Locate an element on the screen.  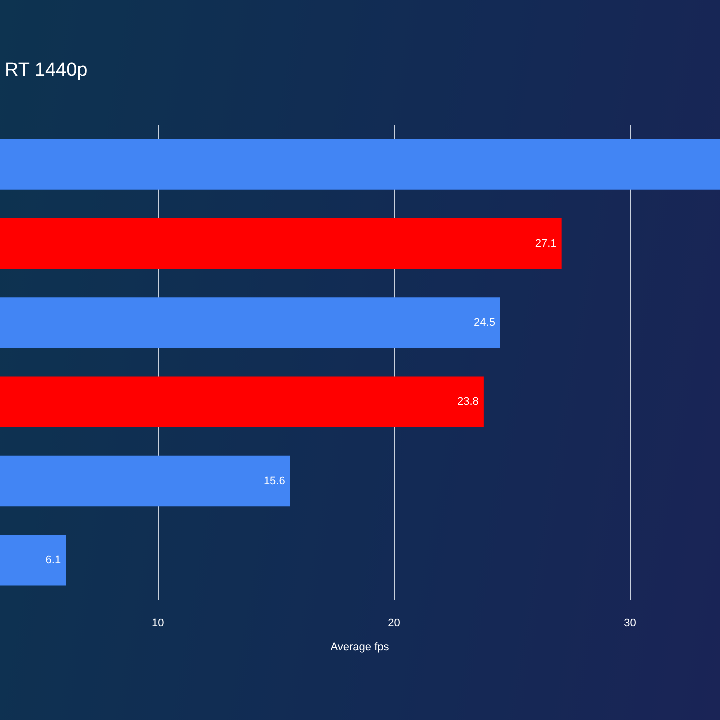
x-axis-title: Average fps is located at coordinates (360, 648).